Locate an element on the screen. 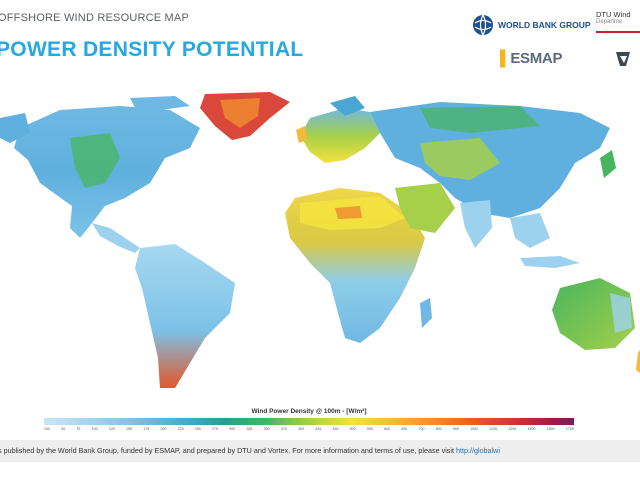  legend-tick-label: 1500 is located at coordinates (550, 429).